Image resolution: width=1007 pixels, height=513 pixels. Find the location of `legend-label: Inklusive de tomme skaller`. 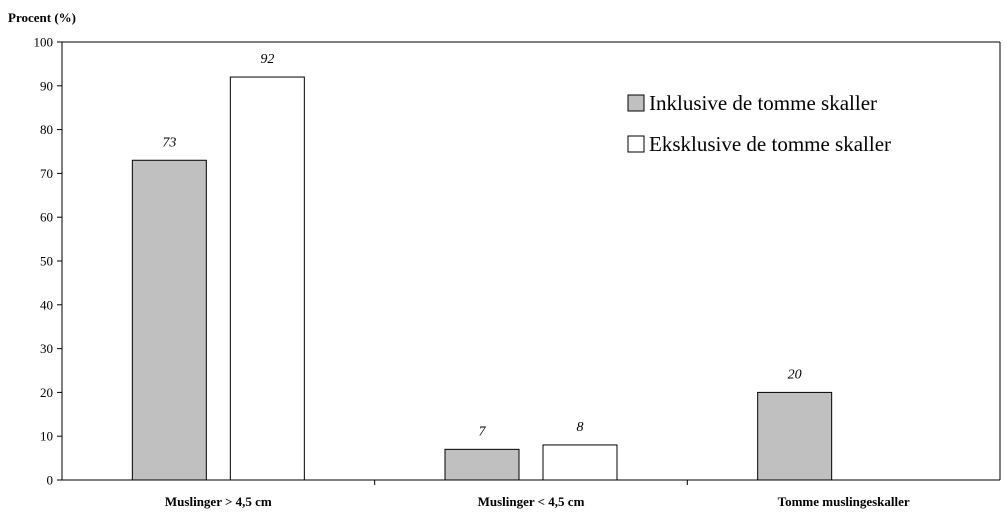

legend-label: Inklusive de tomme skaller is located at coordinates (763, 103).